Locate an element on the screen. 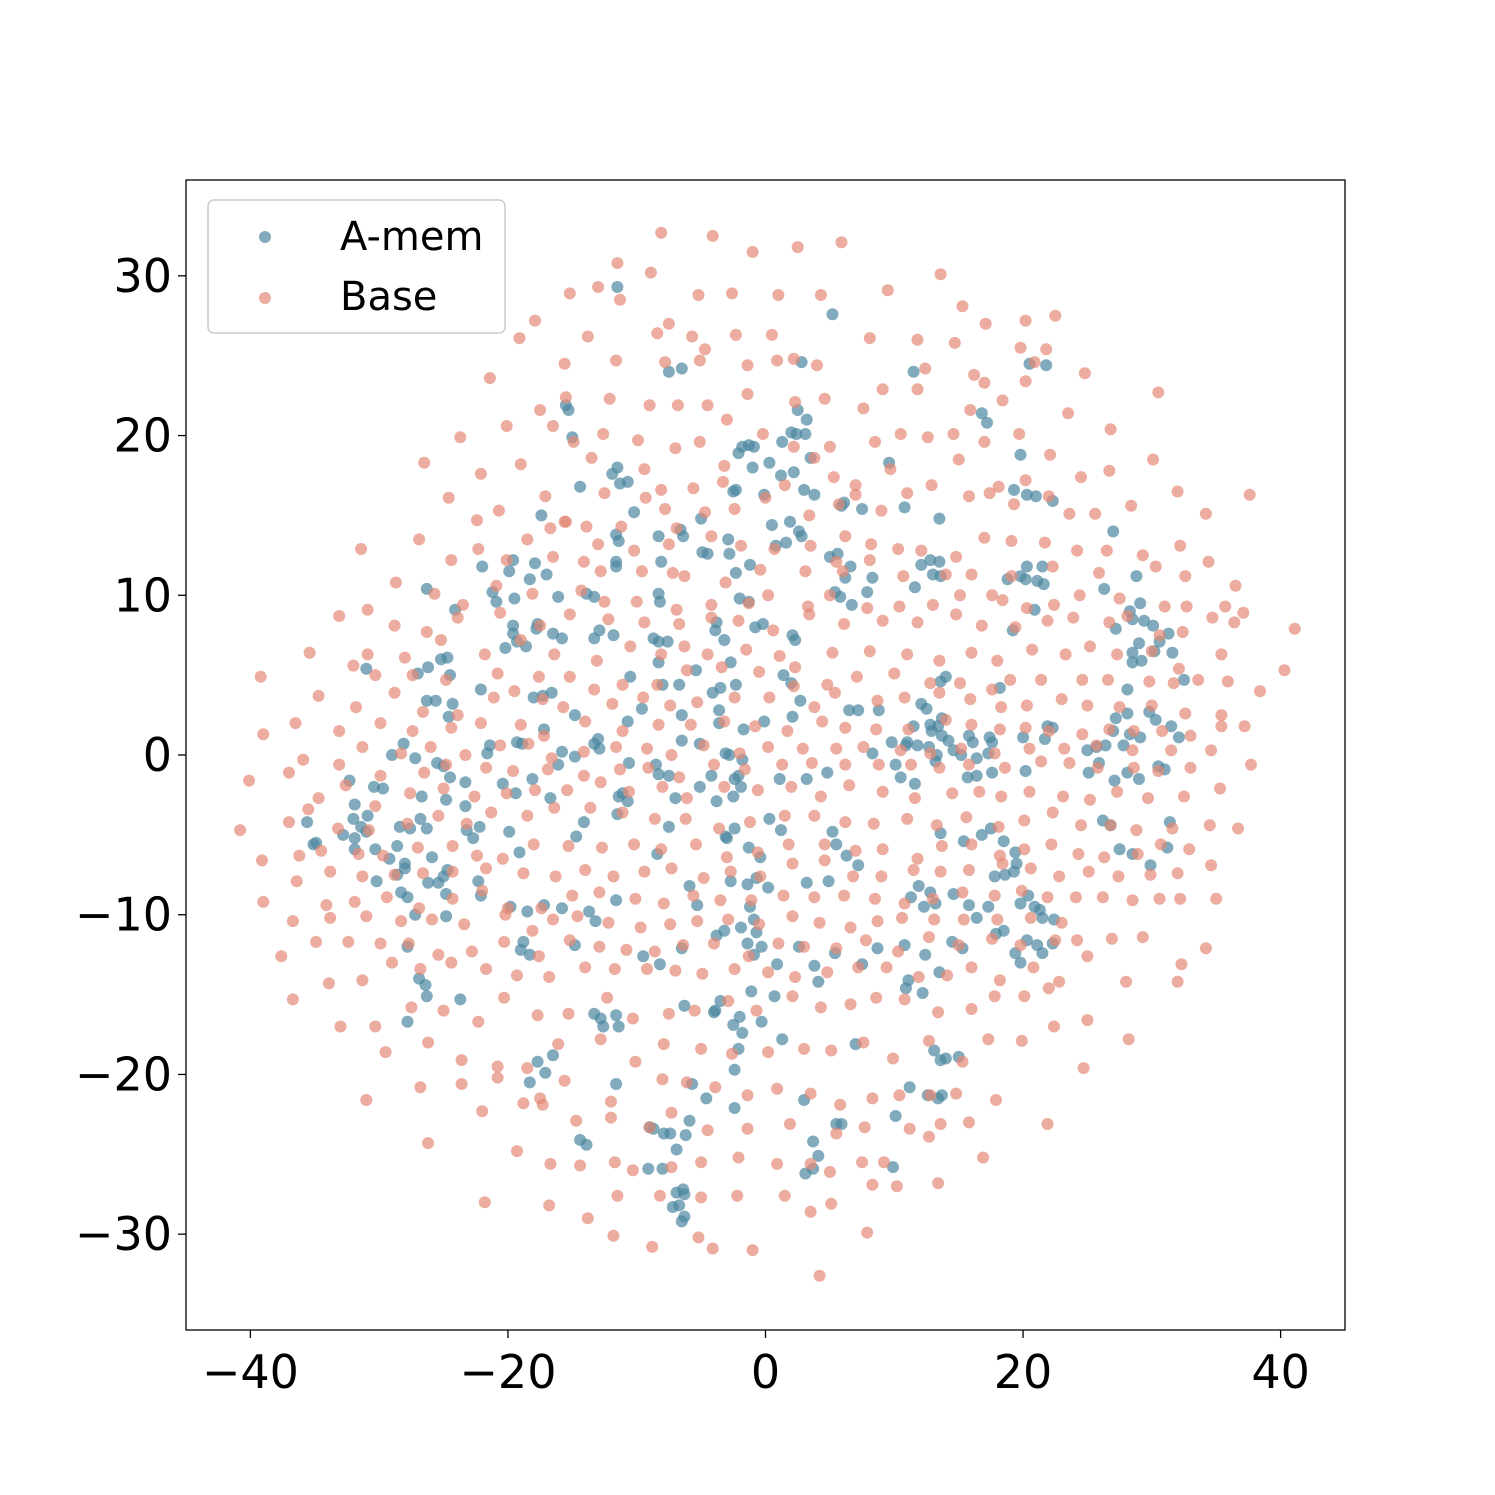 This screenshot has width=1495, height=1495. y-tick-label: −20 is located at coordinates (123, 1074).